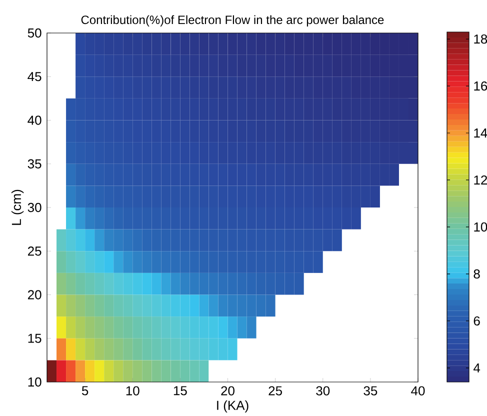 This screenshot has height=416, width=487. Describe the element at coordinates (480, 86) in the screenshot. I see `color-bar-label: 16` at that location.